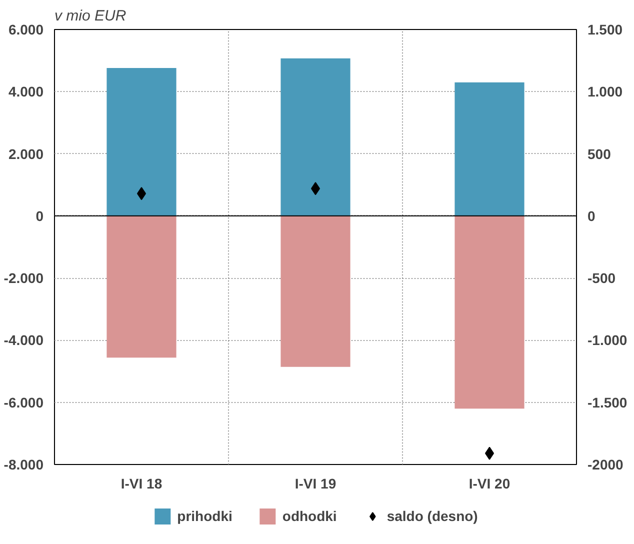 This screenshot has height=544, width=634. Describe the element at coordinates (24, 402) in the screenshot. I see `y-tick-label: -6.000` at that location.